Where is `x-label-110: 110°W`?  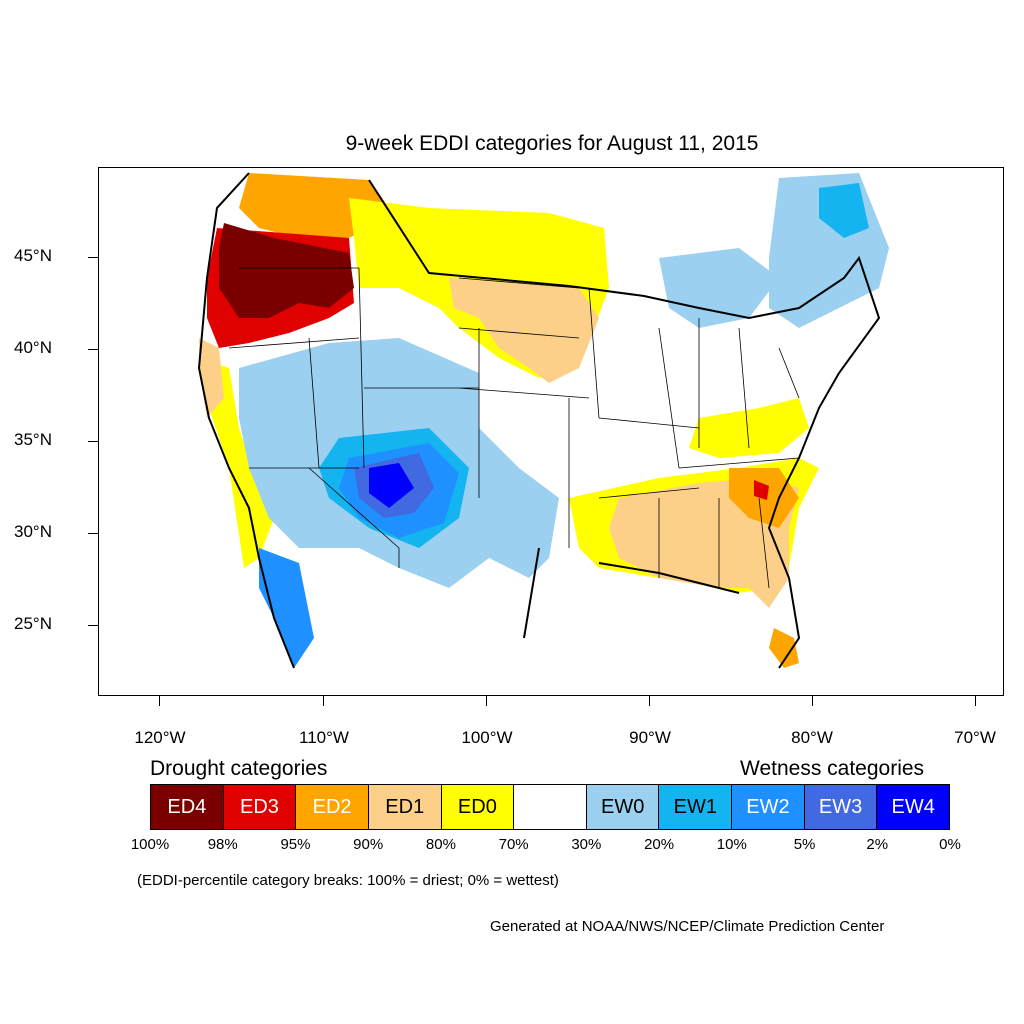 x-label-110: 110°W is located at coordinates (324, 737).